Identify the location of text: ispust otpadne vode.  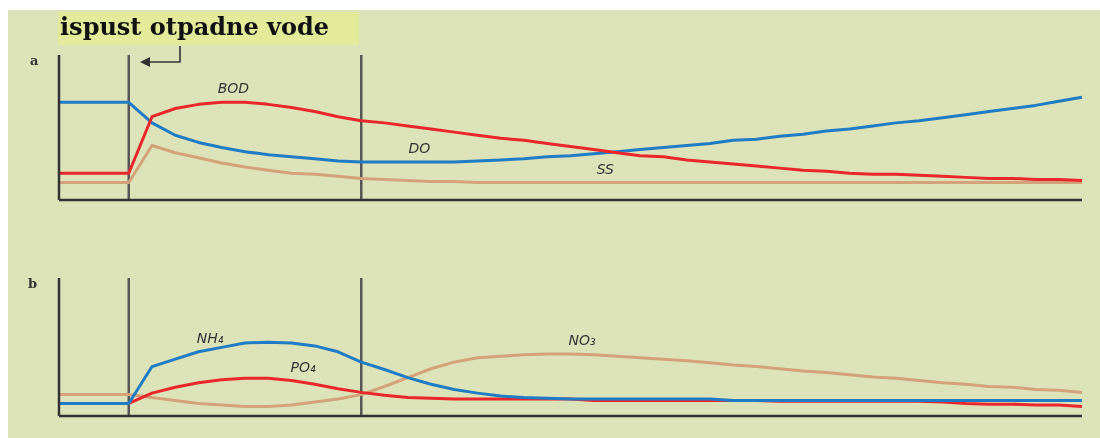
(209, 28).